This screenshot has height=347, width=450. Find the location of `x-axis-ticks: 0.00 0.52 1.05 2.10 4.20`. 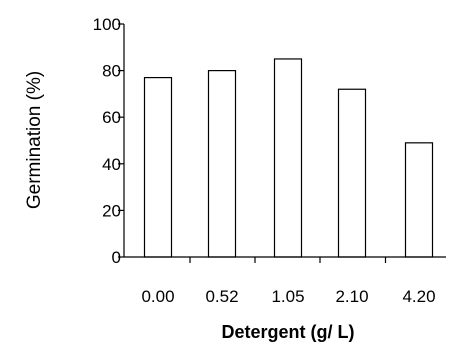

x-axis-ticks: 0.00 0.52 1.05 2.10 4.20 is located at coordinates (288, 281).